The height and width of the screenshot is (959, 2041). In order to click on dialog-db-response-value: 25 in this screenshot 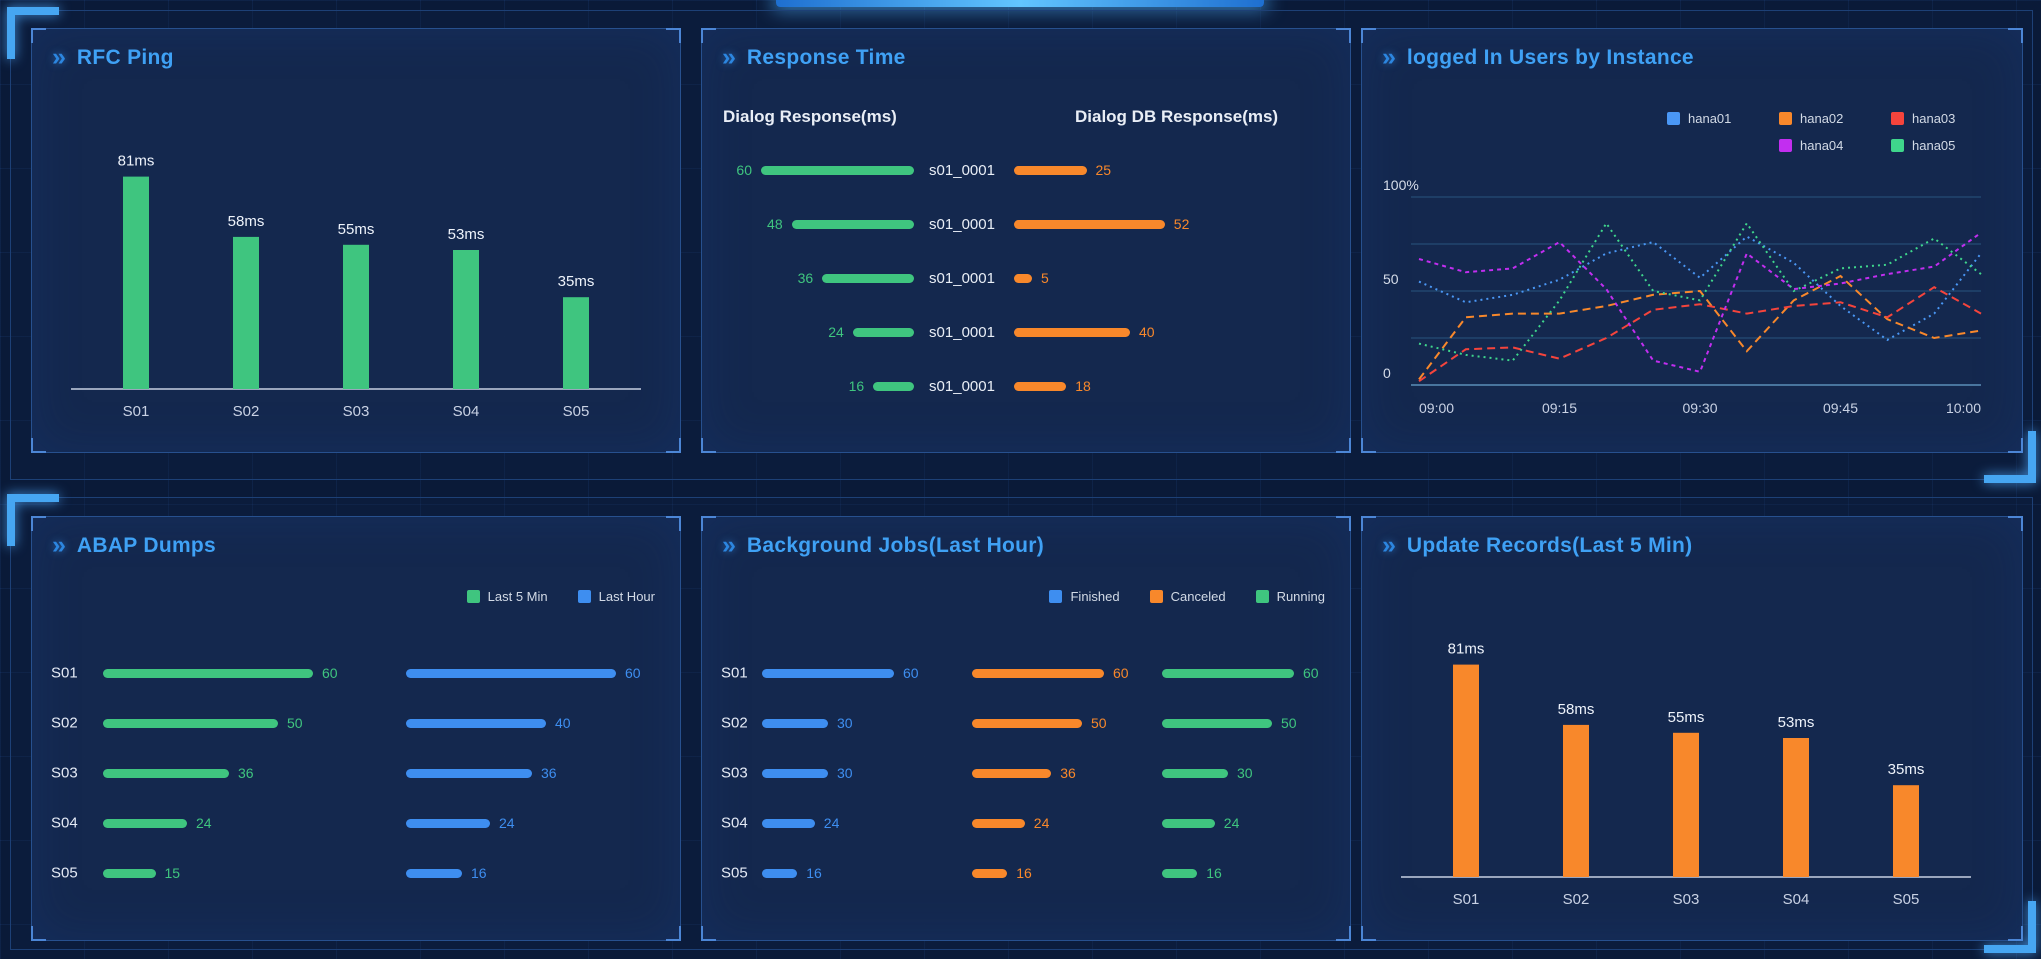, I will do `click(1103, 170)`.